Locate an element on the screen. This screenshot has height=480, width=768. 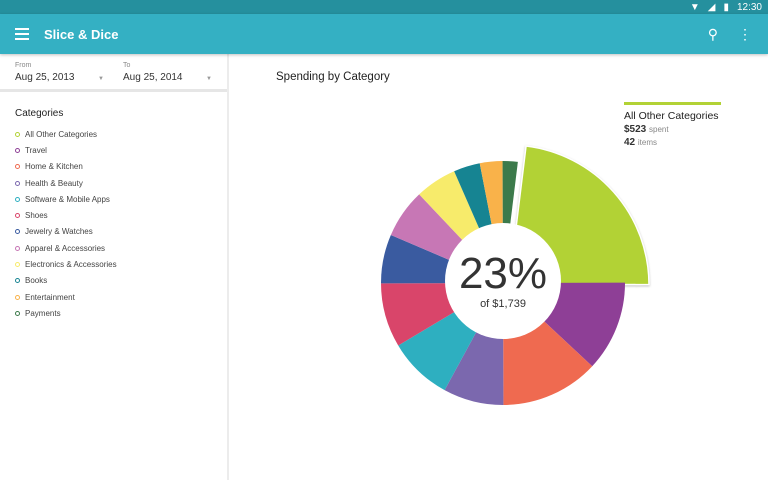
category-label: Shoes is located at coordinates (36, 216).